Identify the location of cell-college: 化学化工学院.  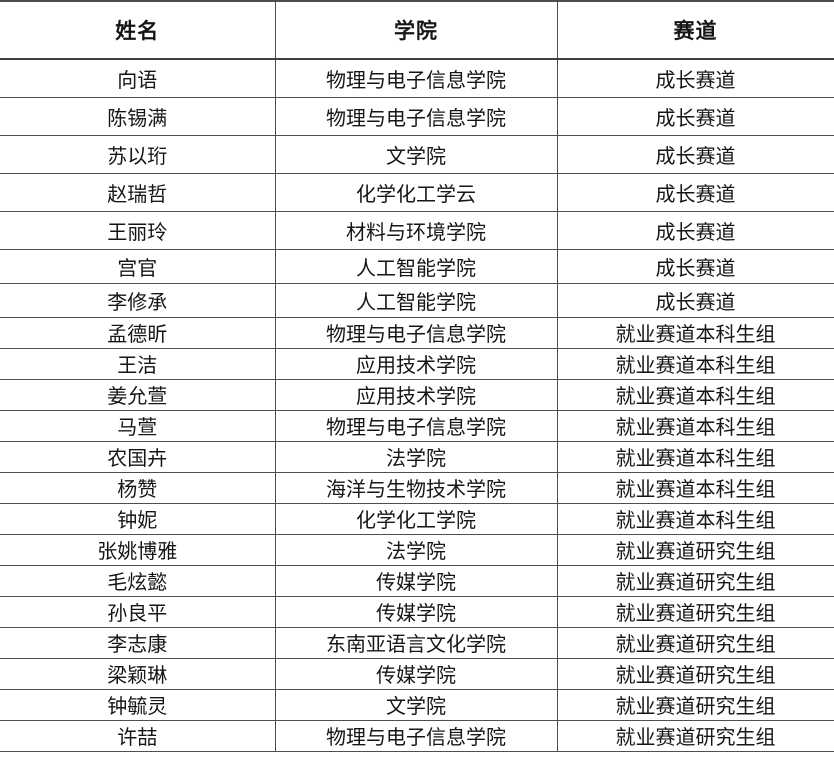
(415, 519).